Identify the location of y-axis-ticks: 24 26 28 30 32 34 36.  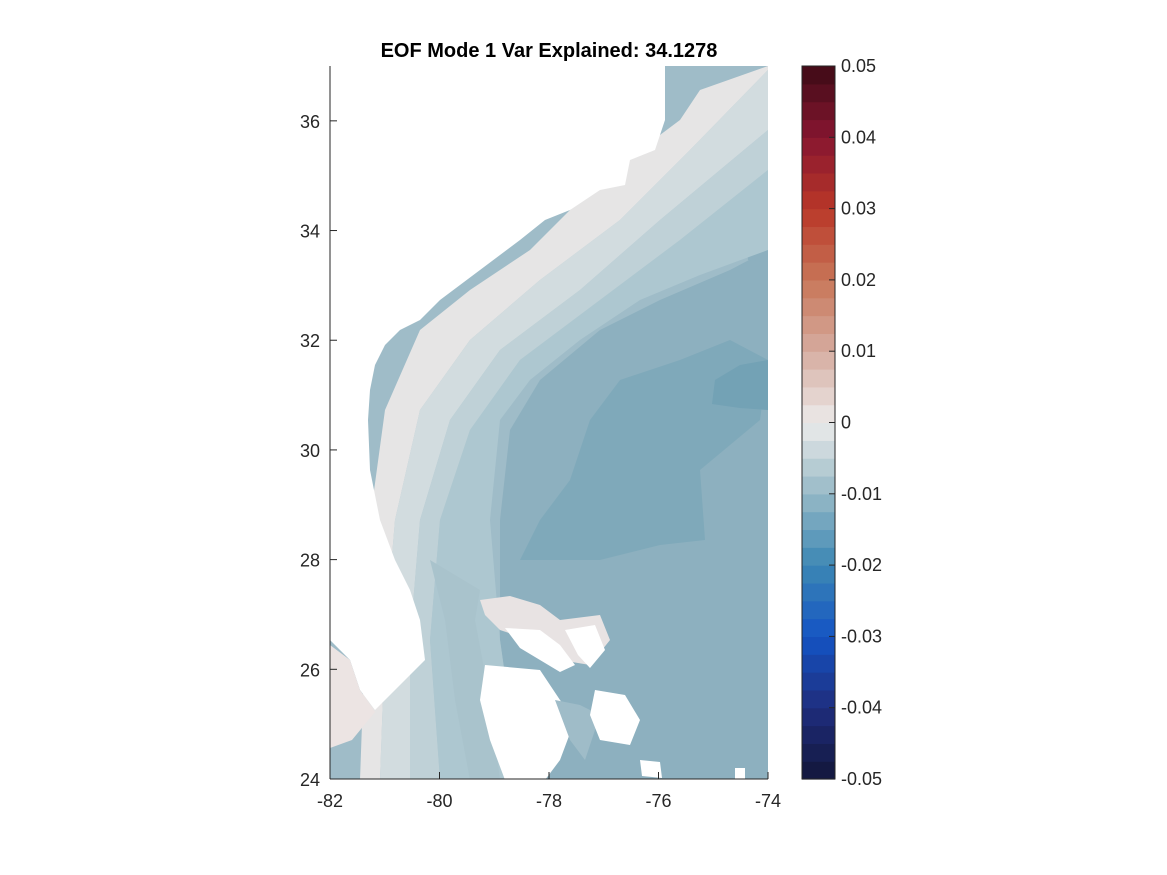
(318, 451).